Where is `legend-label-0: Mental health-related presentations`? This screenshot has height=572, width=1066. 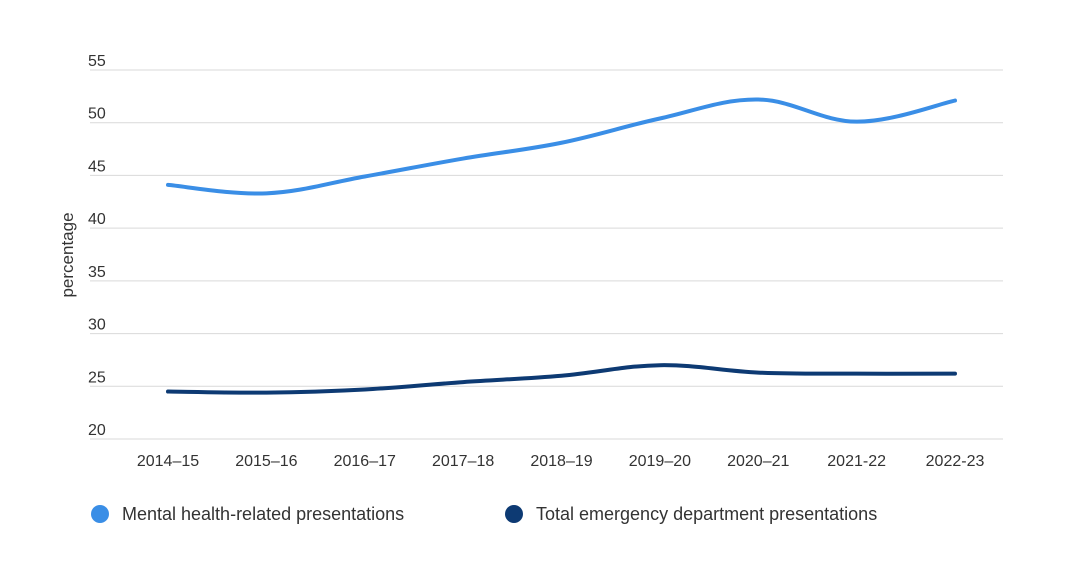 legend-label-0: Mental health-related presentations is located at coordinates (263, 514).